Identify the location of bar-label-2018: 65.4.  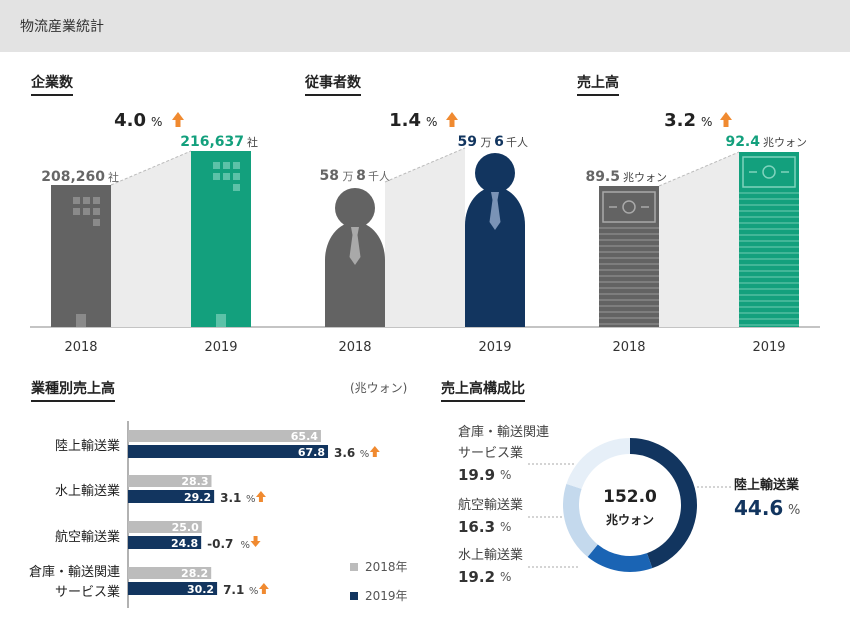
(304, 436).